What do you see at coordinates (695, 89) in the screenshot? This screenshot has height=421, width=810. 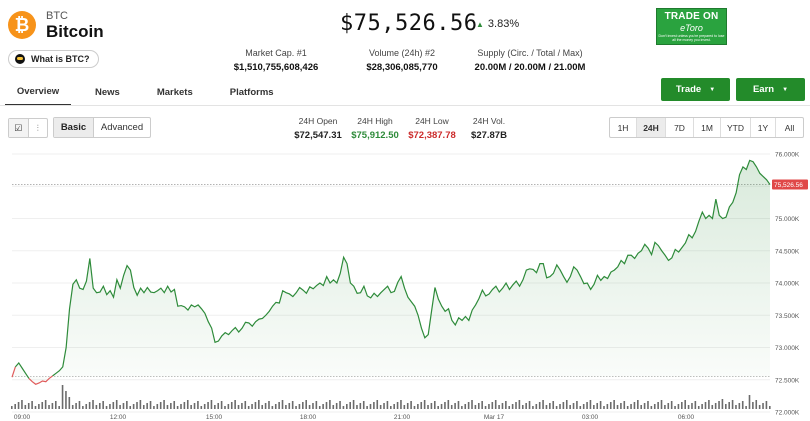 I see `trade-button: Trade ▼` at bounding box center [695, 89].